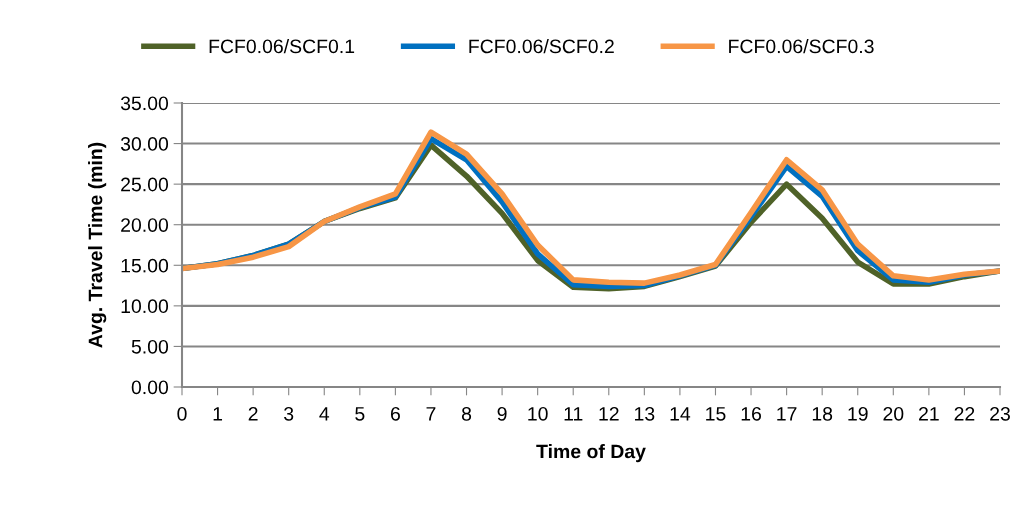 This screenshot has width=1036, height=525. What do you see at coordinates (324, 414) in the screenshot?
I see `x-tick-label: 4` at bounding box center [324, 414].